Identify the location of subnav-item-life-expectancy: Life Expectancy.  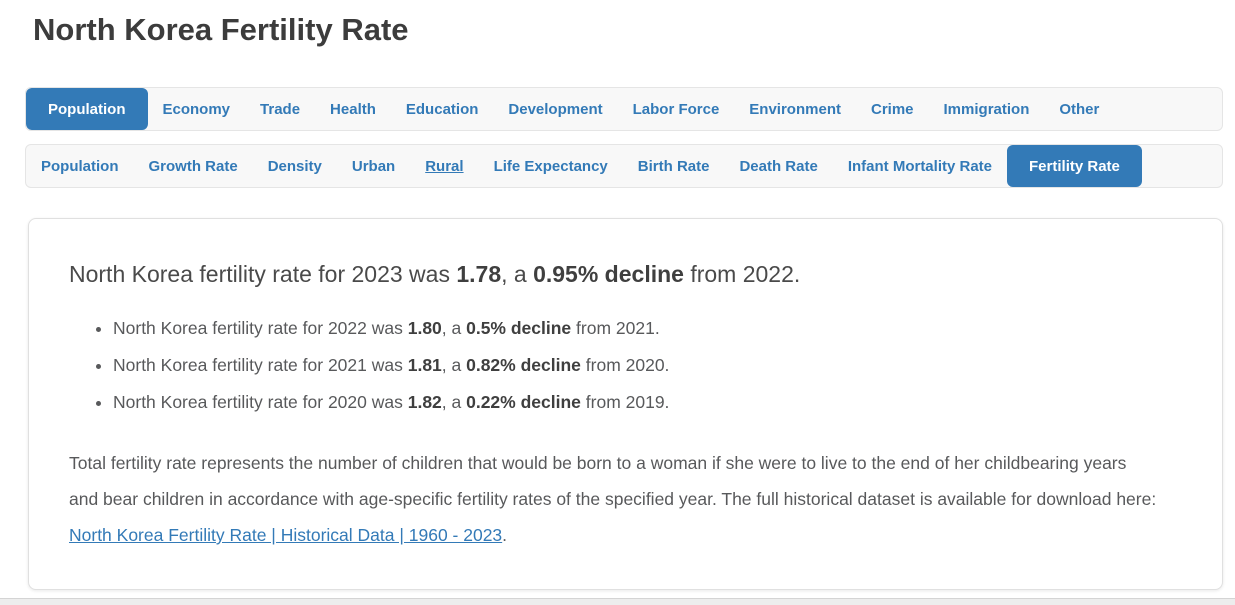
(550, 166).